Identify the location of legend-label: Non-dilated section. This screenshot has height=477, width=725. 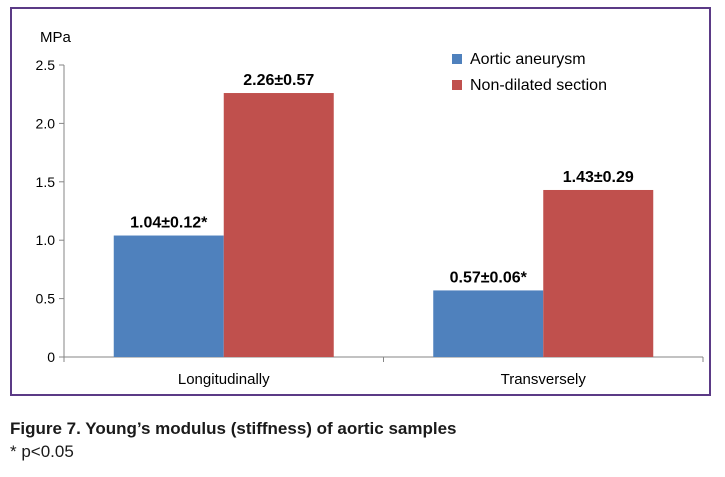
(538, 85).